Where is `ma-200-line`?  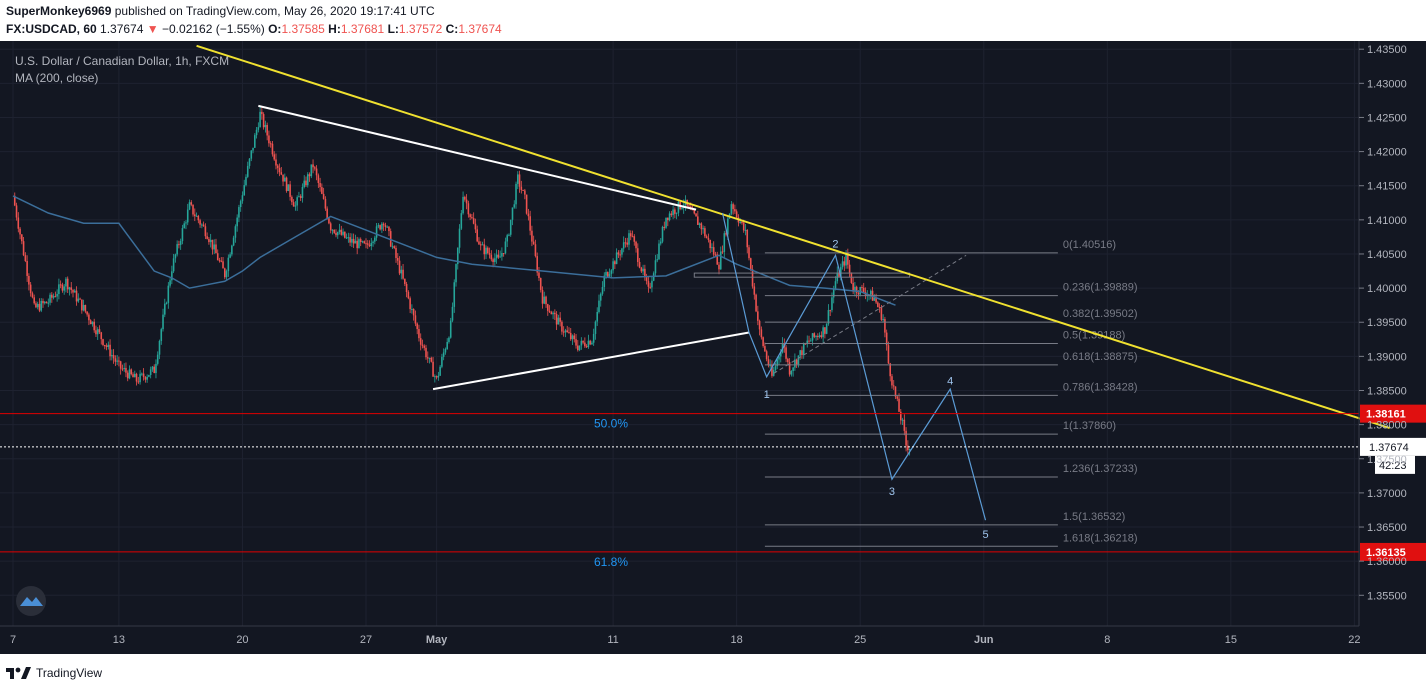
ma-200-line is located at coordinates (454, 250).